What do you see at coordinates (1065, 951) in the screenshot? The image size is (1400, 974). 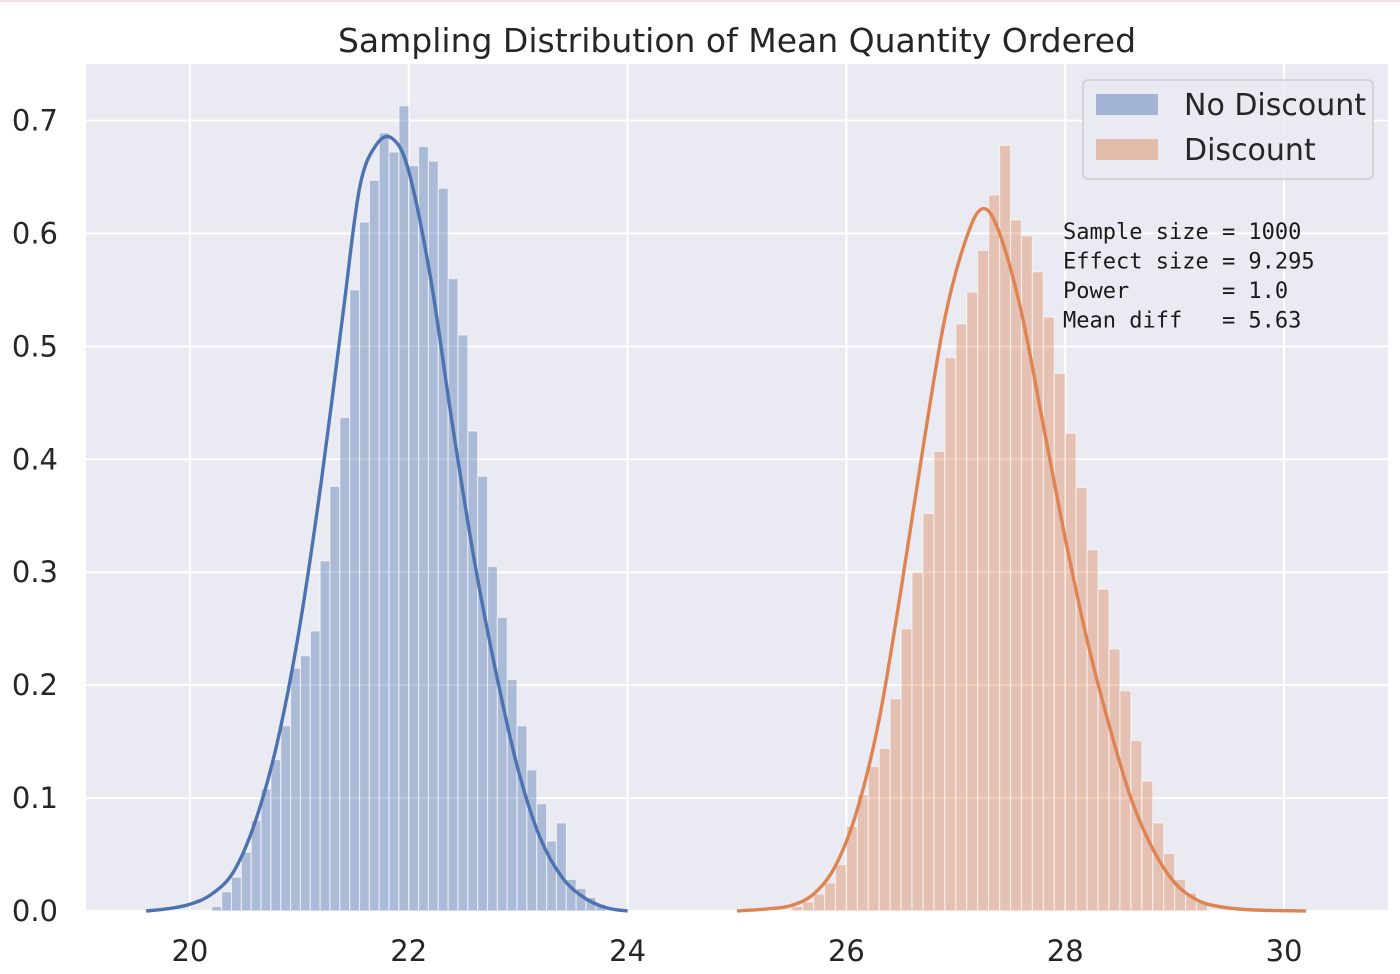 I see `x-tick-label: 28` at bounding box center [1065, 951].